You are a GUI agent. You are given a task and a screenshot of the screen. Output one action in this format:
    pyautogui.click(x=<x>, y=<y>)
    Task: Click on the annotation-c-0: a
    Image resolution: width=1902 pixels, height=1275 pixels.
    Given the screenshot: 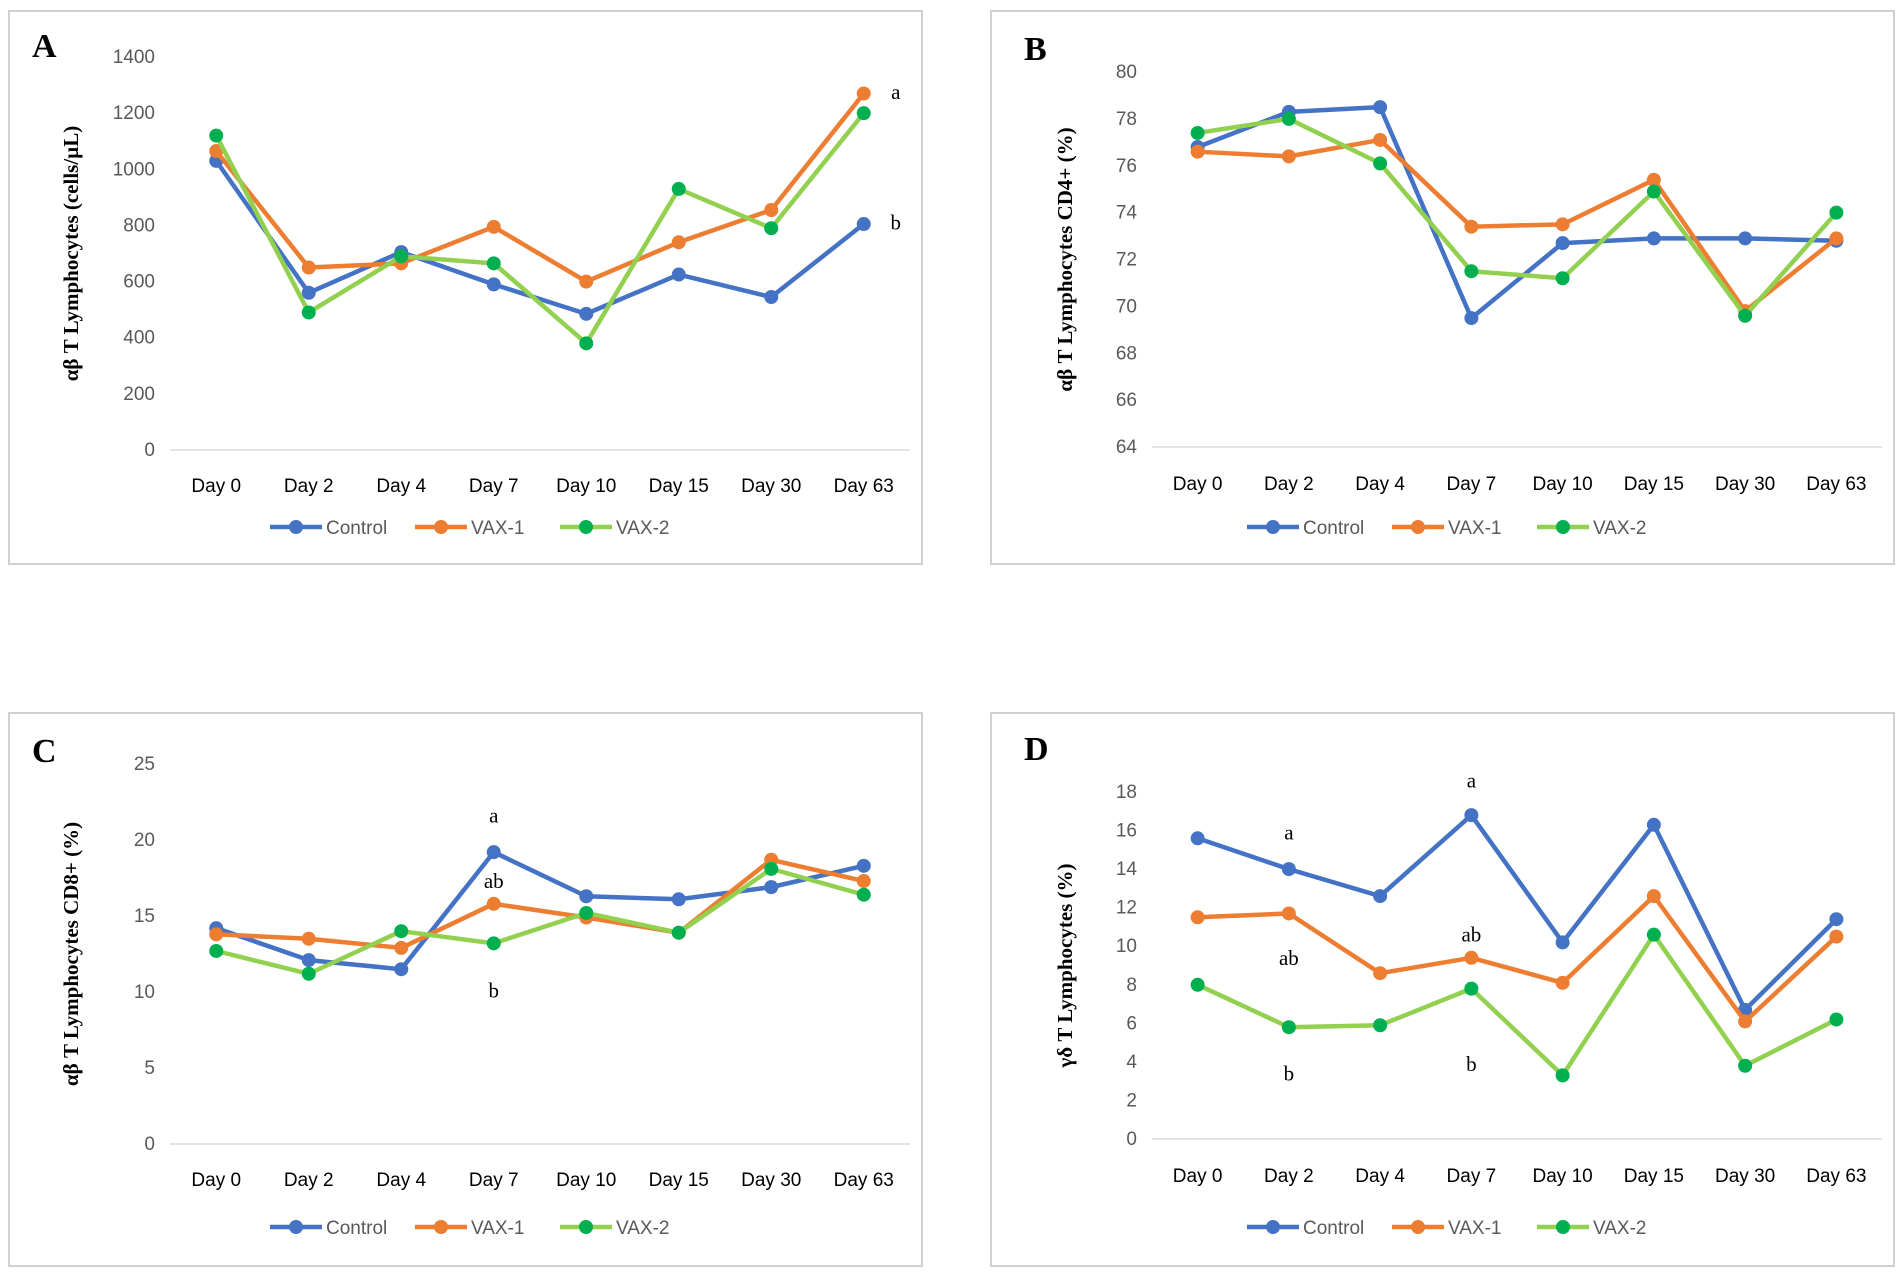 What is the action you would take?
    pyautogui.click(x=494, y=816)
    